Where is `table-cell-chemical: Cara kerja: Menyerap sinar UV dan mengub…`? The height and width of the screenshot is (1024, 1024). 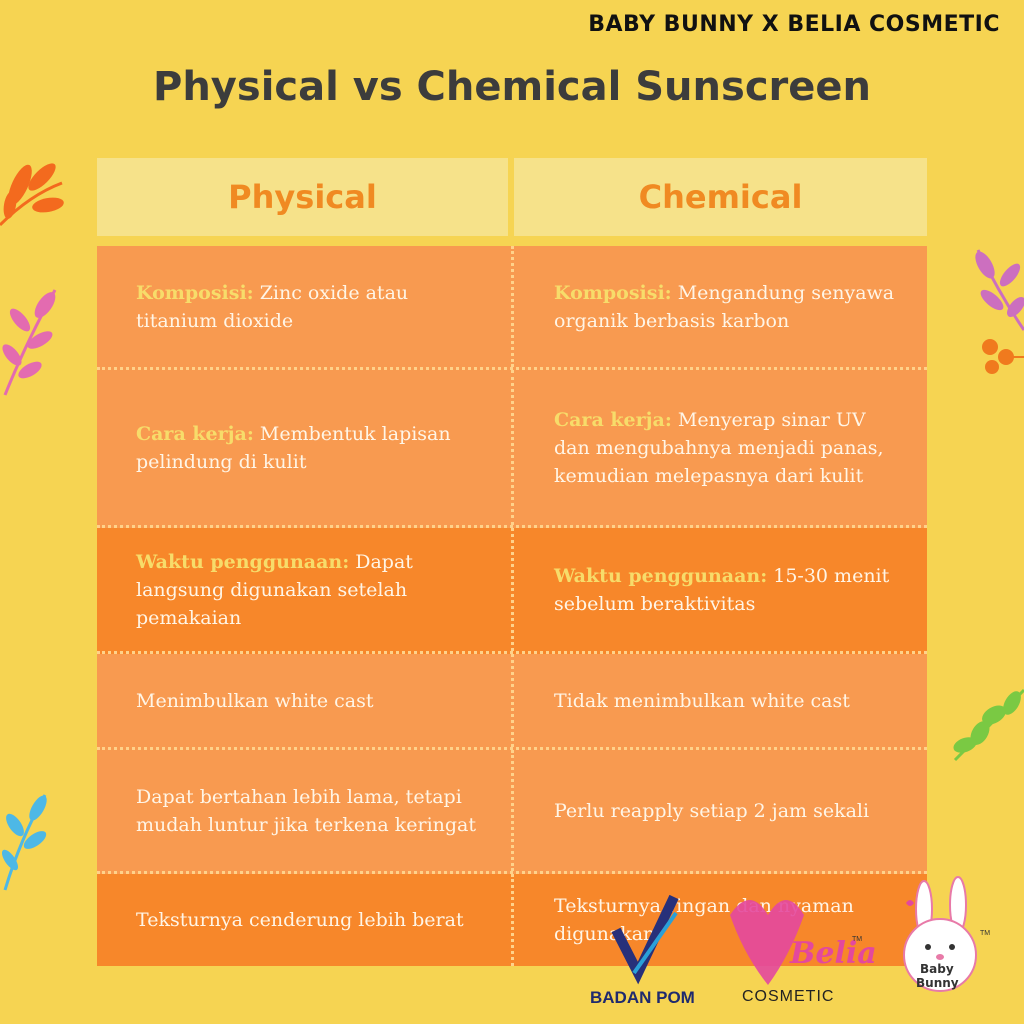 table-cell-chemical: Cara kerja: Menyerap sinar UV dan mengub… is located at coordinates (719, 447).